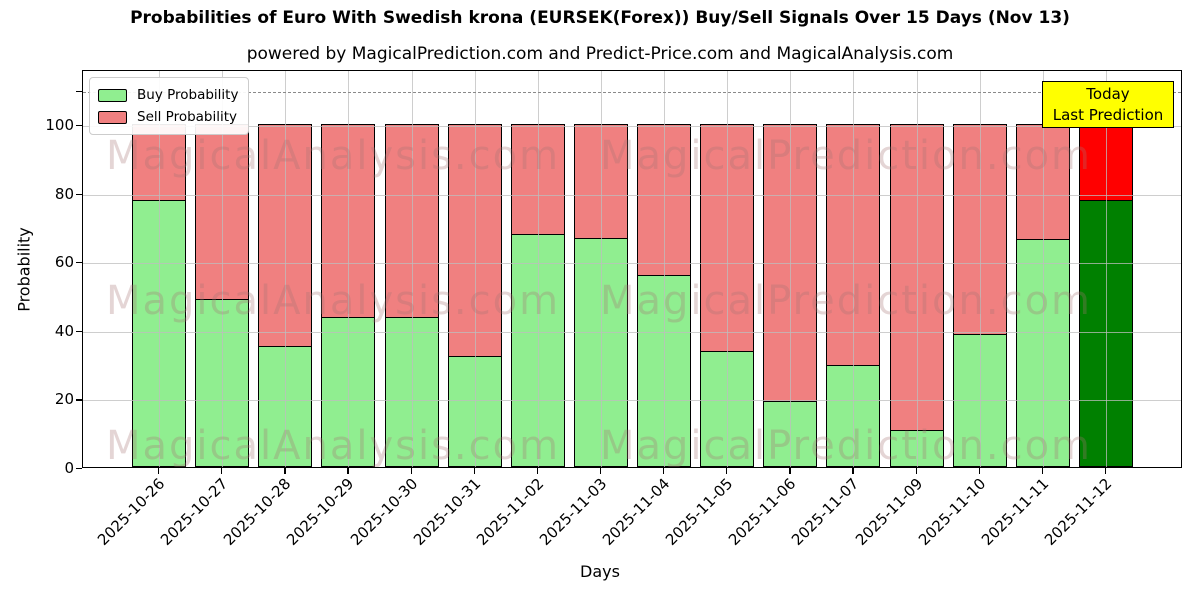  Describe the element at coordinates (187, 117) in the screenshot. I see `legend-sell-label: Sell Probability` at that location.